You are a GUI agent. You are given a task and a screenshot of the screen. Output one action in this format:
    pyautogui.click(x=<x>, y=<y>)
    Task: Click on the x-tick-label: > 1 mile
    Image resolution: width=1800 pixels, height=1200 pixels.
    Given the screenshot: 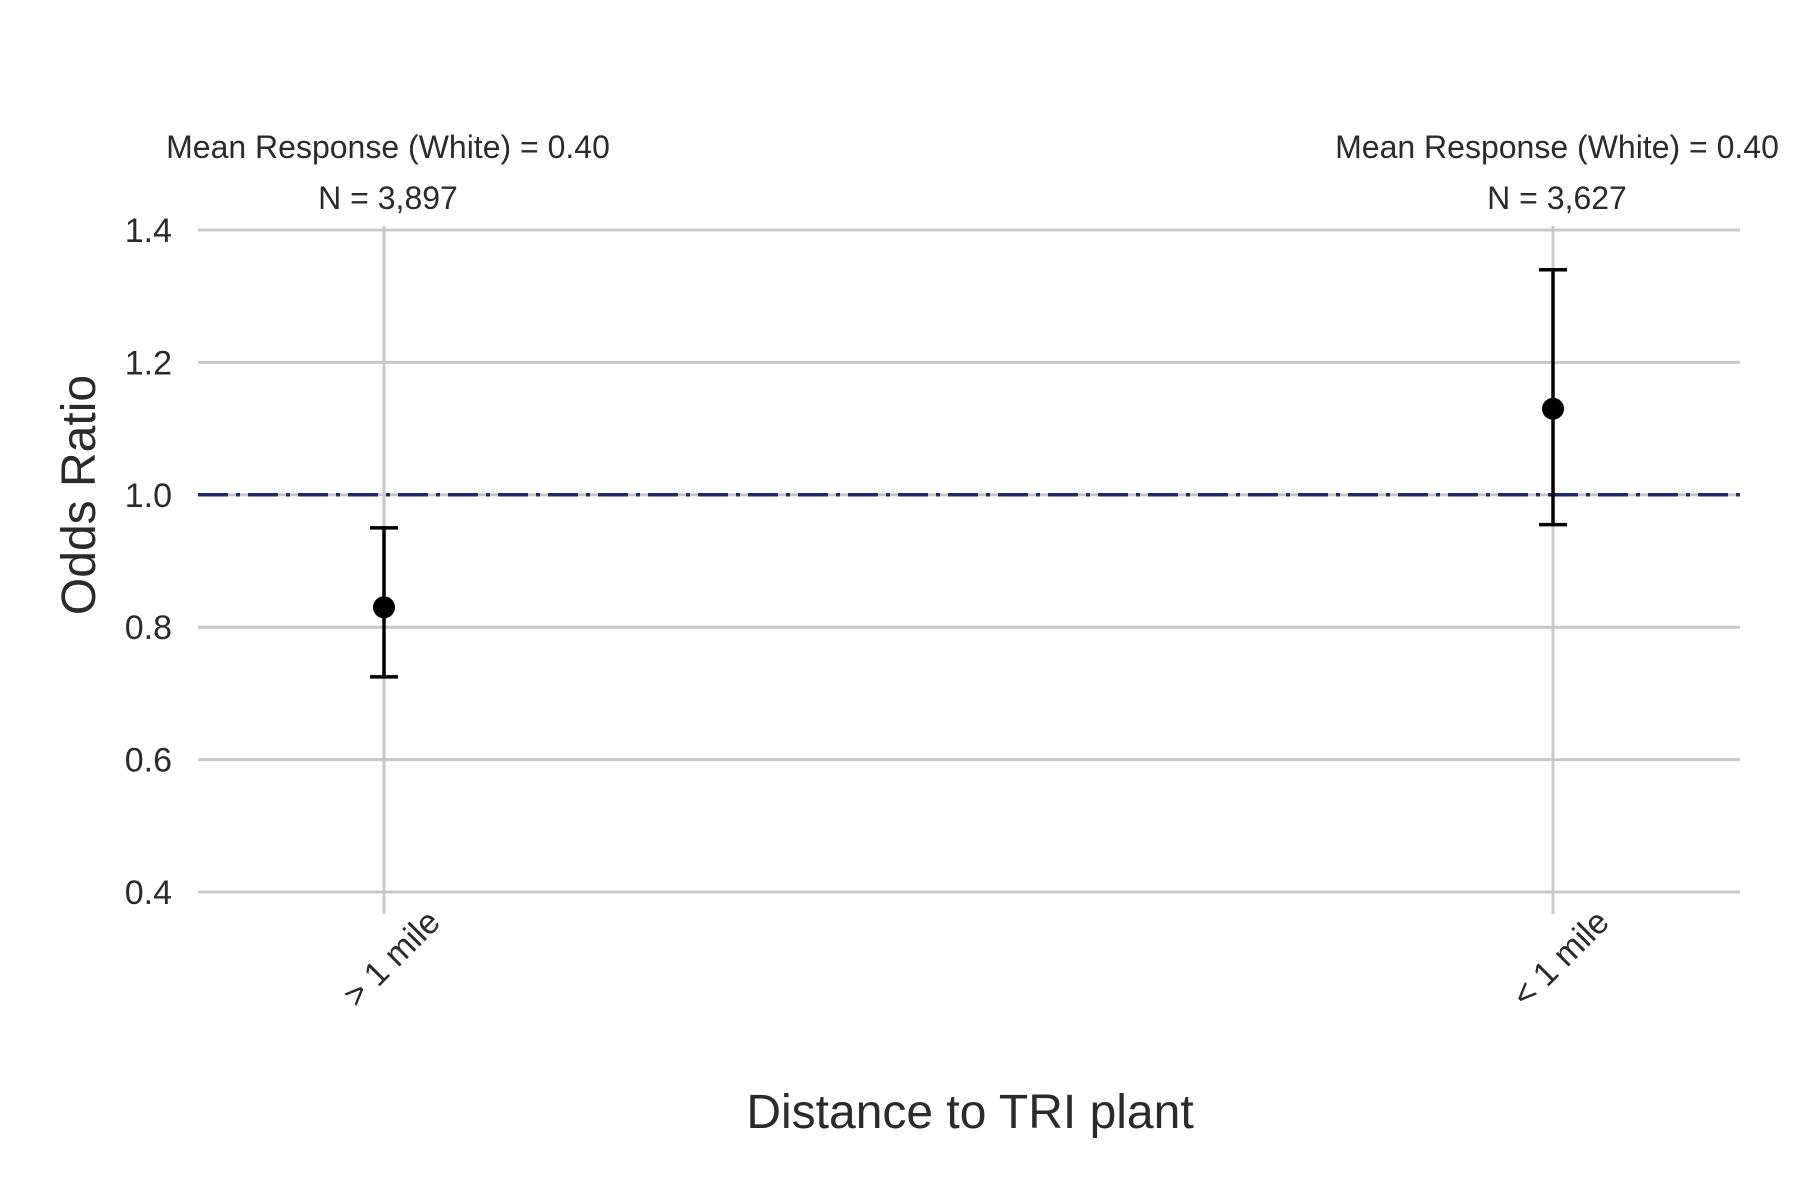 What is the action you would take?
    pyautogui.click(x=392, y=959)
    